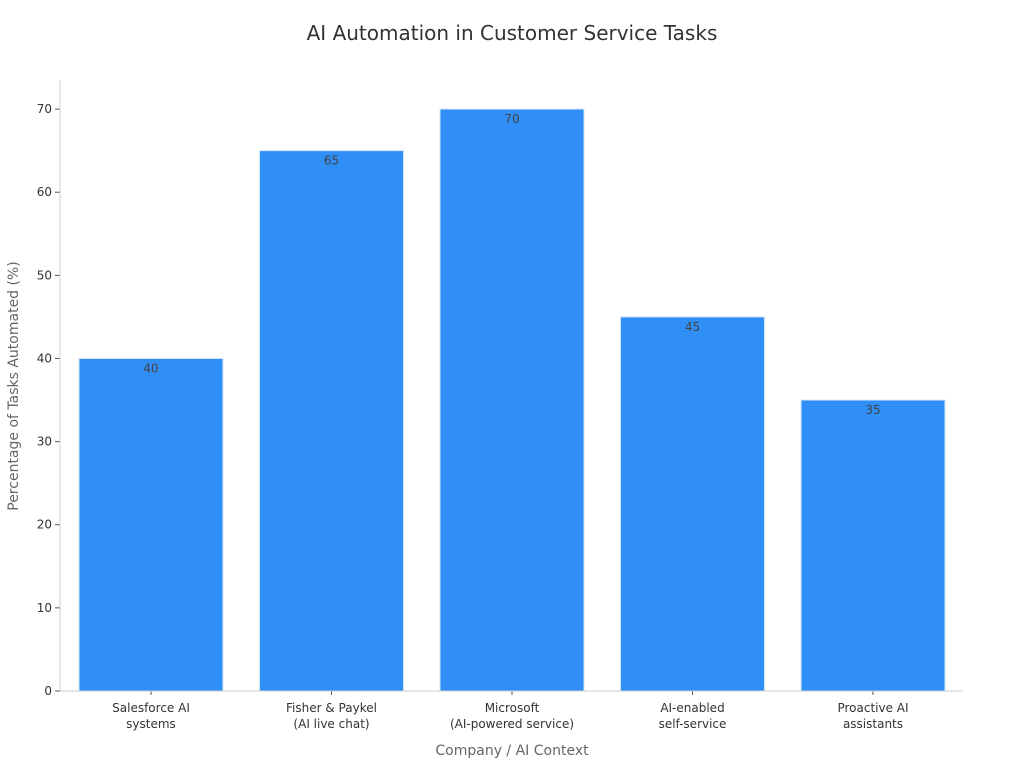  What do you see at coordinates (44, 608) in the screenshot?
I see `y-tick-label: 10` at bounding box center [44, 608].